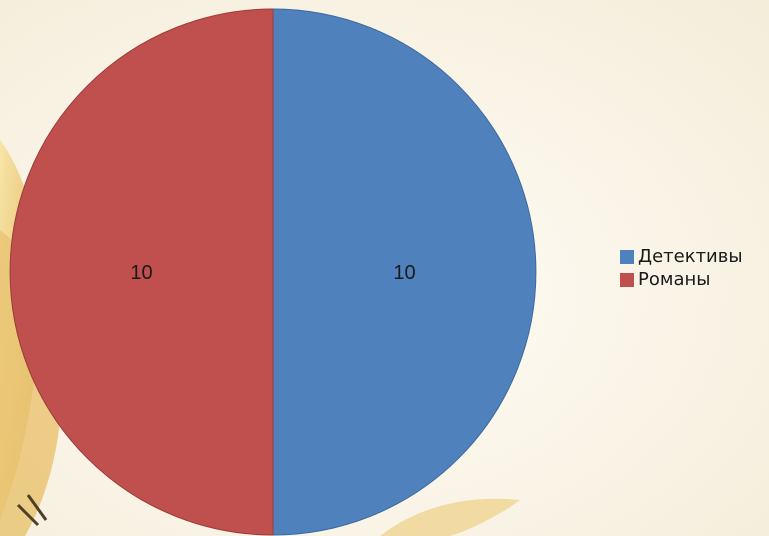 This screenshot has height=536, width=769. What do you see at coordinates (690, 256) in the screenshot?
I see `legend-label-detectives: Детективы` at bounding box center [690, 256].